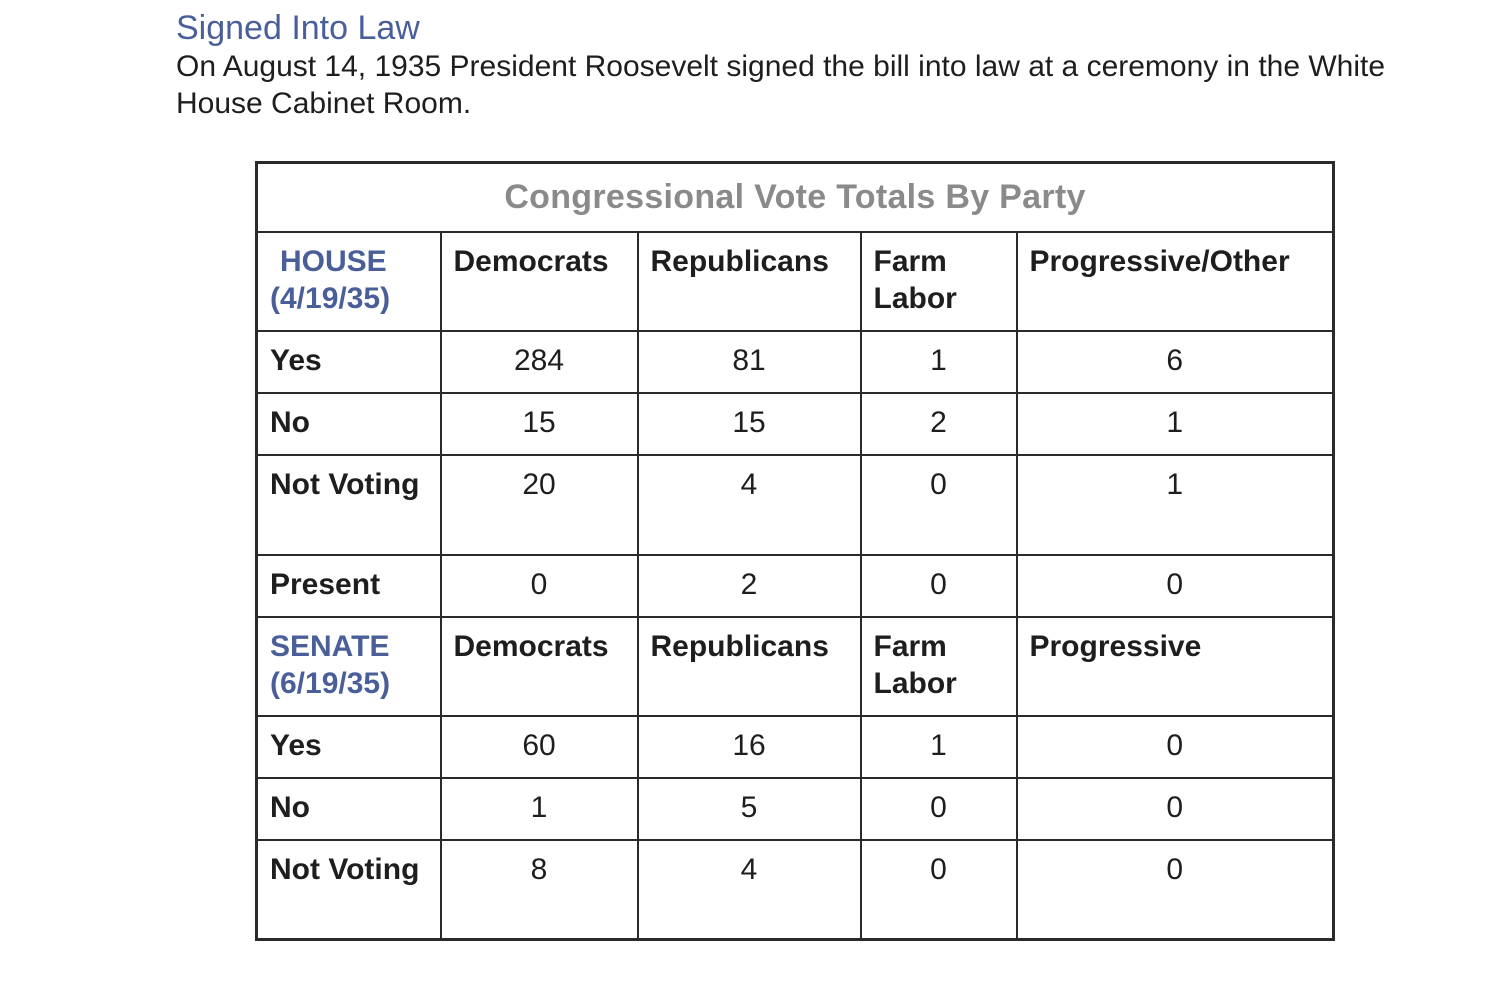  What do you see at coordinates (539, 889) in the screenshot?
I see `table-cell: 8` at bounding box center [539, 889].